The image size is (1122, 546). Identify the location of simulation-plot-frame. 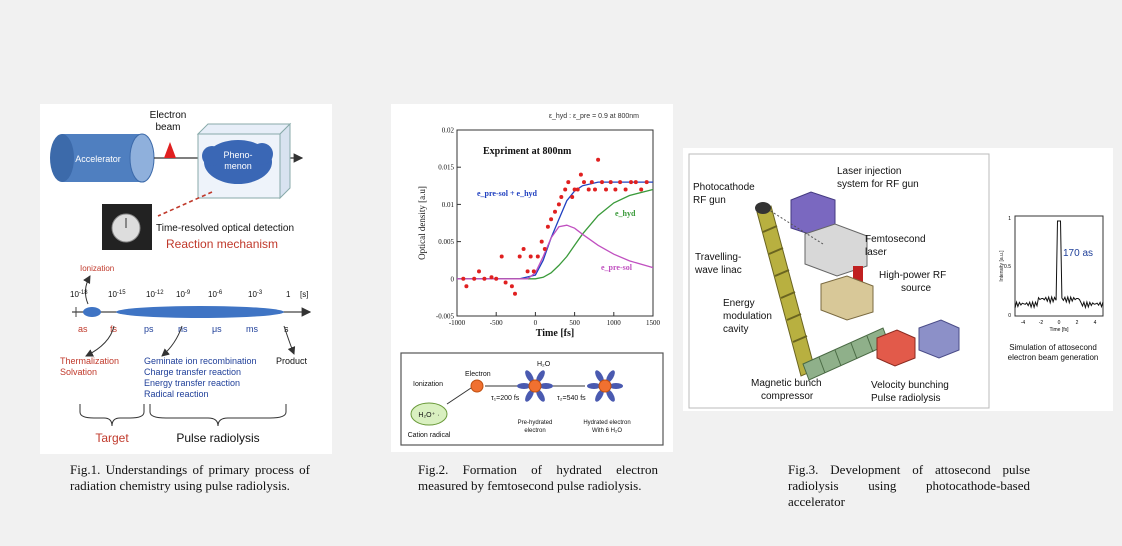
(1059, 266).